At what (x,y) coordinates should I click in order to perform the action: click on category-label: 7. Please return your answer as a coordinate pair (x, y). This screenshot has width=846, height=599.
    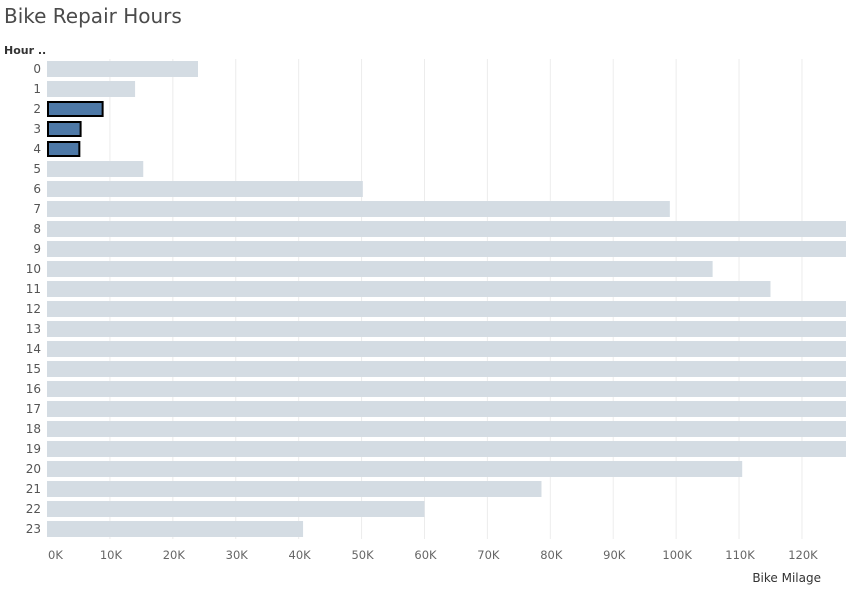
    Looking at the image, I should click on (37, 209).